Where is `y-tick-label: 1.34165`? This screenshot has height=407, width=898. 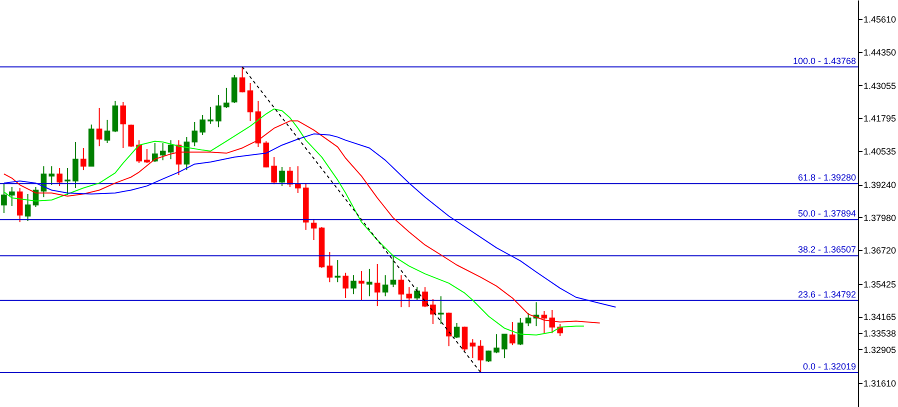
y-tick-label: 1.34165 is located at coordinates (880, 317).